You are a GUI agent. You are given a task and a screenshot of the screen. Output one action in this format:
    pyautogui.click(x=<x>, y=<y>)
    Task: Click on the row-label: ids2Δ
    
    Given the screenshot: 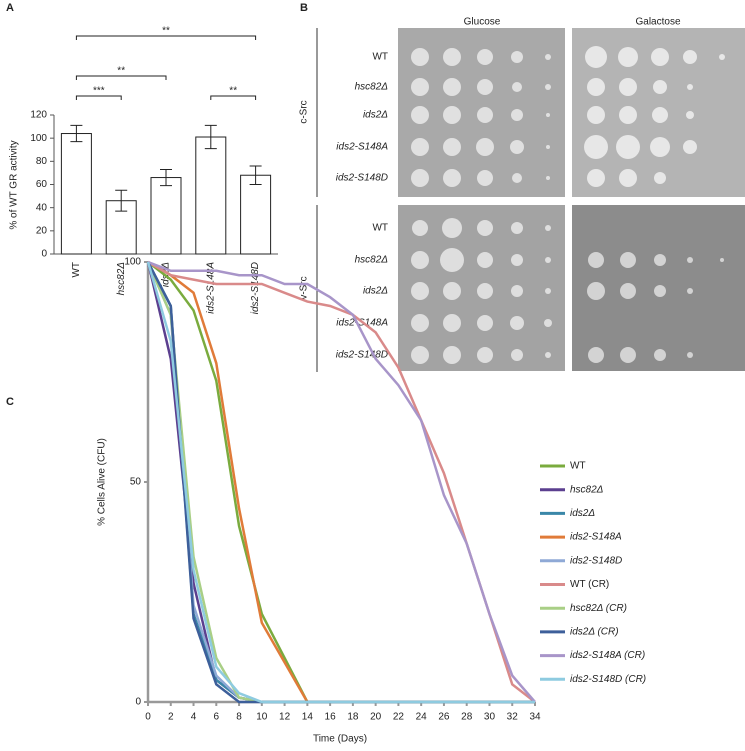 What is the action you would take?
    pyautogui.click(x=375, y=291)
    